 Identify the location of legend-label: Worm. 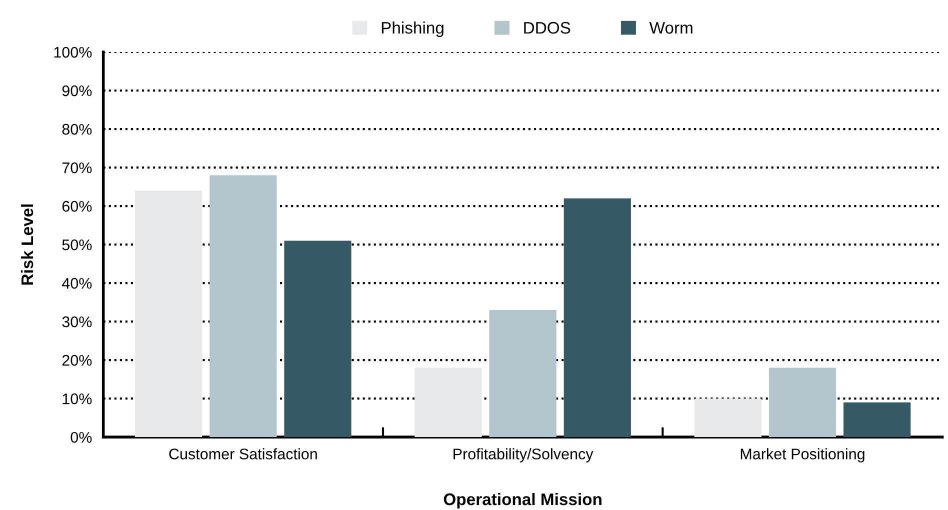
(670, 28).